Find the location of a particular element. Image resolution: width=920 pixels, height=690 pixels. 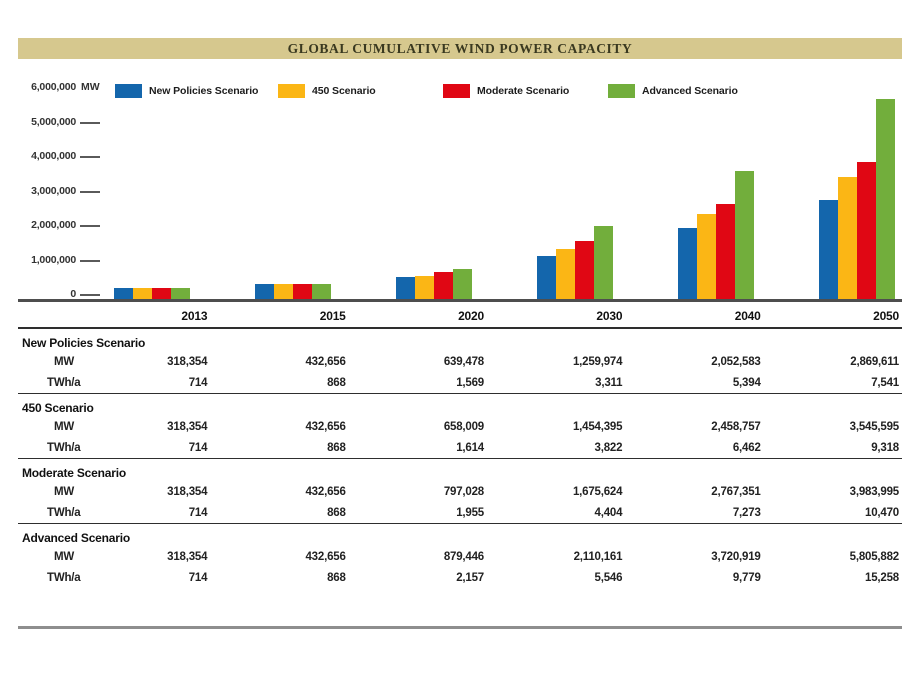

bar-2050-moderate-scenario is located at coordinates (866, 230).